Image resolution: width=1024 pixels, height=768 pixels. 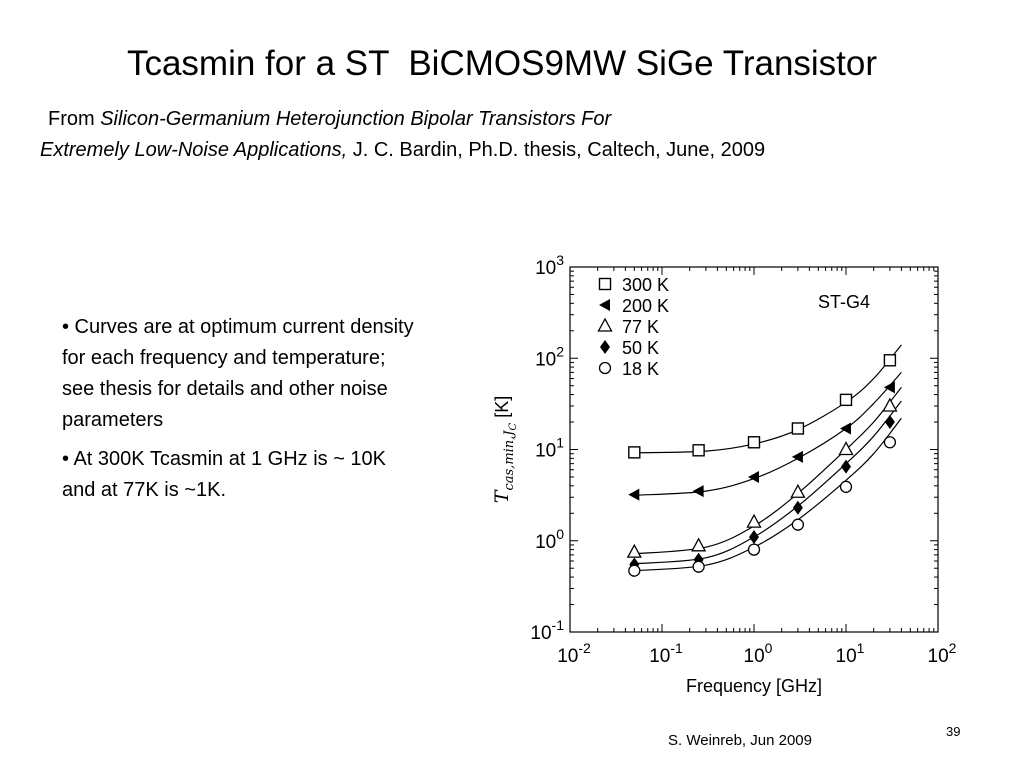 What do you see at coordinates (509, 460) in the screenshot?
I see `y-label-subscript: cas,min,J` at bounding box center [509, 460].